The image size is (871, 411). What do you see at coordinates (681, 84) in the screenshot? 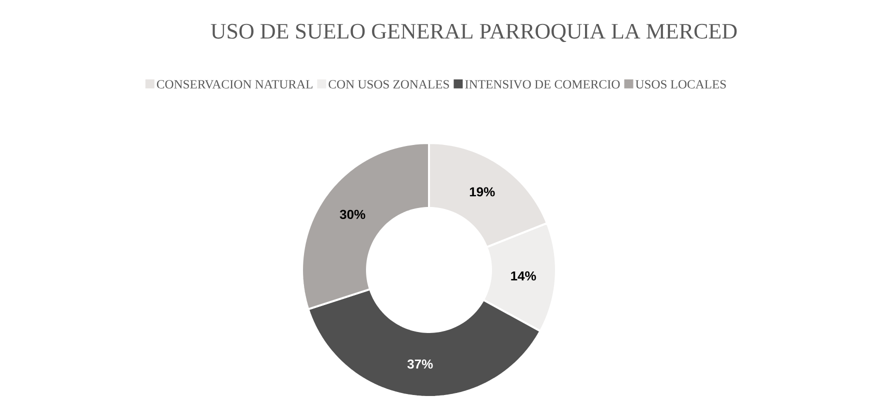
I see `legend-label: USOS LOCALES` at bounding box center [681, 84].